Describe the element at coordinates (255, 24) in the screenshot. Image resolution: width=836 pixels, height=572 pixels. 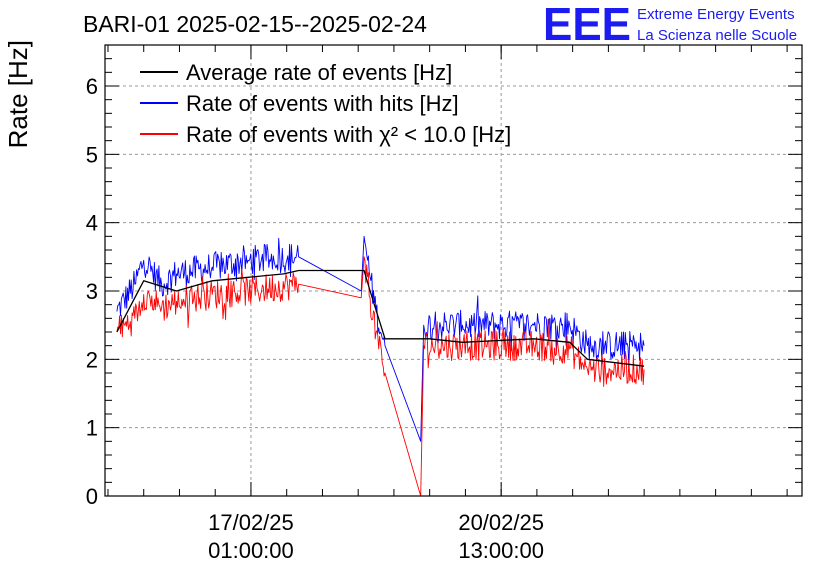
I see `chart-title: BARI-01 2025-02-15--2025-02-24` at that location.